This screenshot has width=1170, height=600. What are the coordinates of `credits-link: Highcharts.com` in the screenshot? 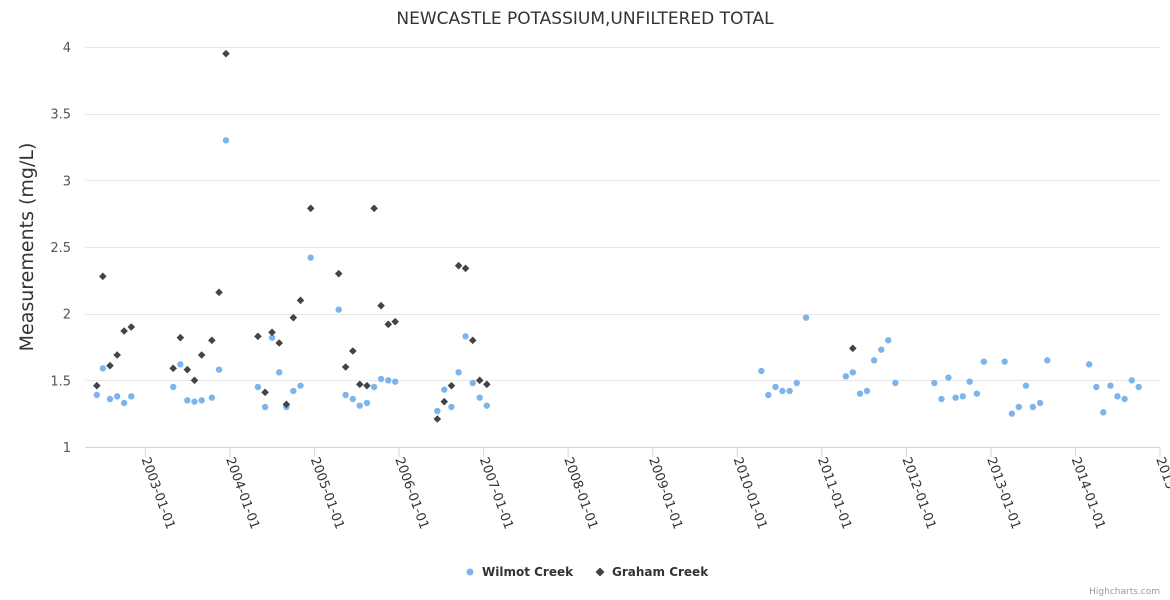 It's located at (1124, 592).